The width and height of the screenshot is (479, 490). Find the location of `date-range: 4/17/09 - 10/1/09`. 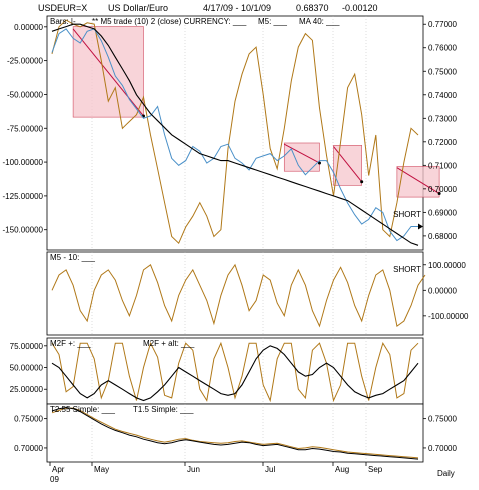

date-range: 4/17/09 - 10/1/09 is located at coordinates (237, 8).